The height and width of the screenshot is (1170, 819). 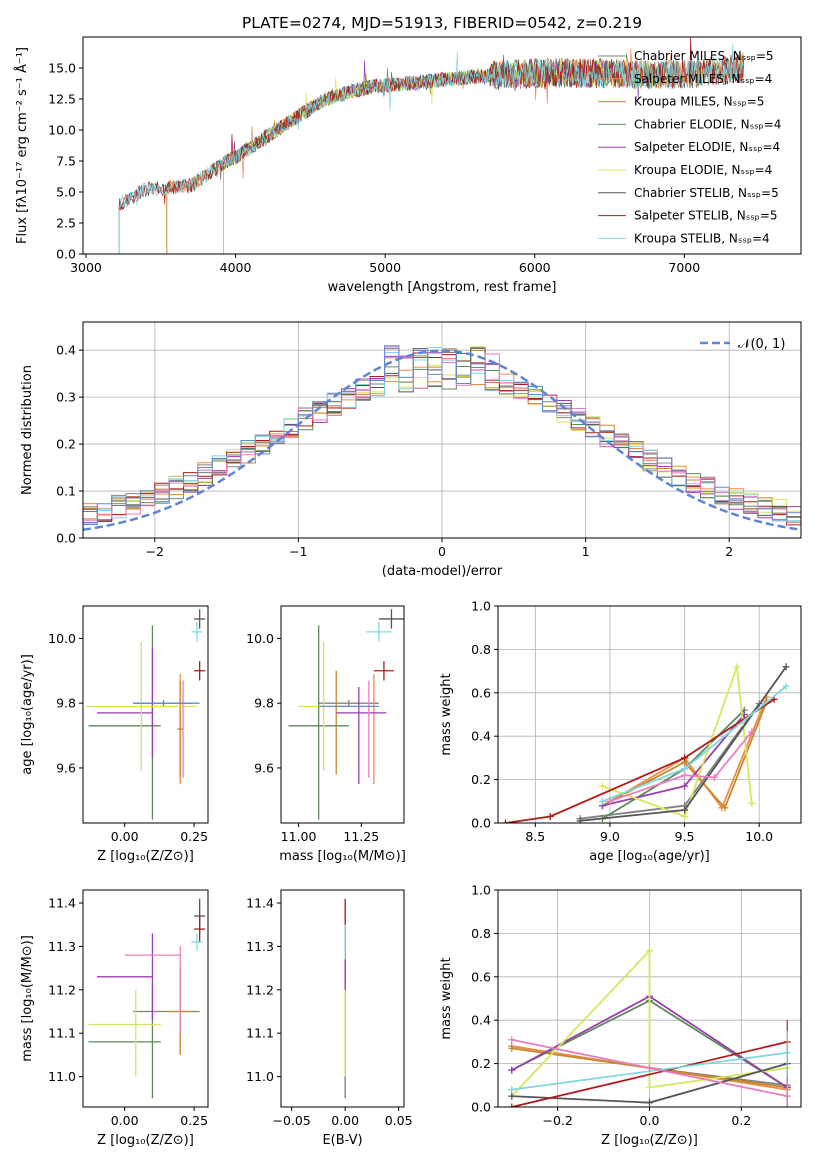 What do you see at coordinates (236, 267) in the screenshot?
I see `x-tick-label: 4000` at bounding box center [236, 267].